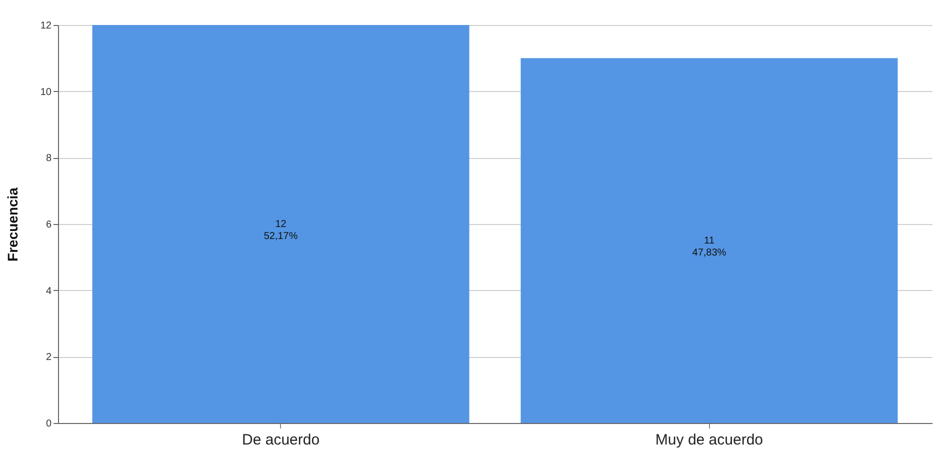 Image resolution: width=945 pixels, height=455 pixels. What do you see at coordinates (281, 230) in the screenshot?
I see `data-label: 12 52,17%` at bounding box center [281, 230].